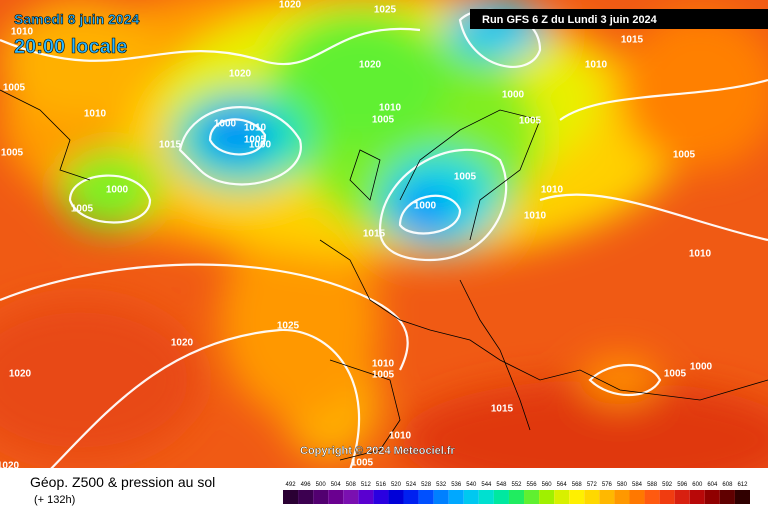 Image resolution: width=768 pixels, height=512 pixels. I want to click on scale-label: 544, so click(486, 485).